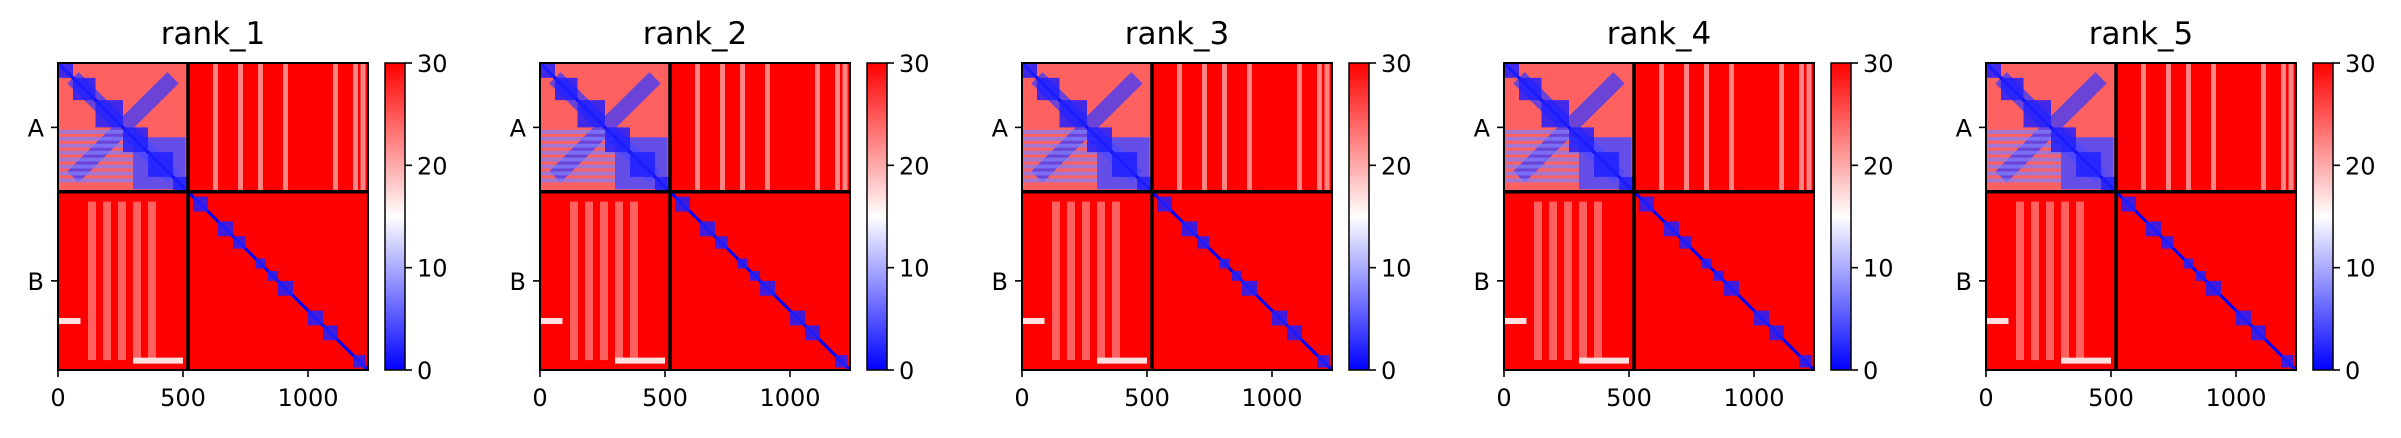  What do you see at coordinates (2360, 269) in the screenshot?
I see `colorbar-tick-label: 10` at bounding box center [2360, 269].